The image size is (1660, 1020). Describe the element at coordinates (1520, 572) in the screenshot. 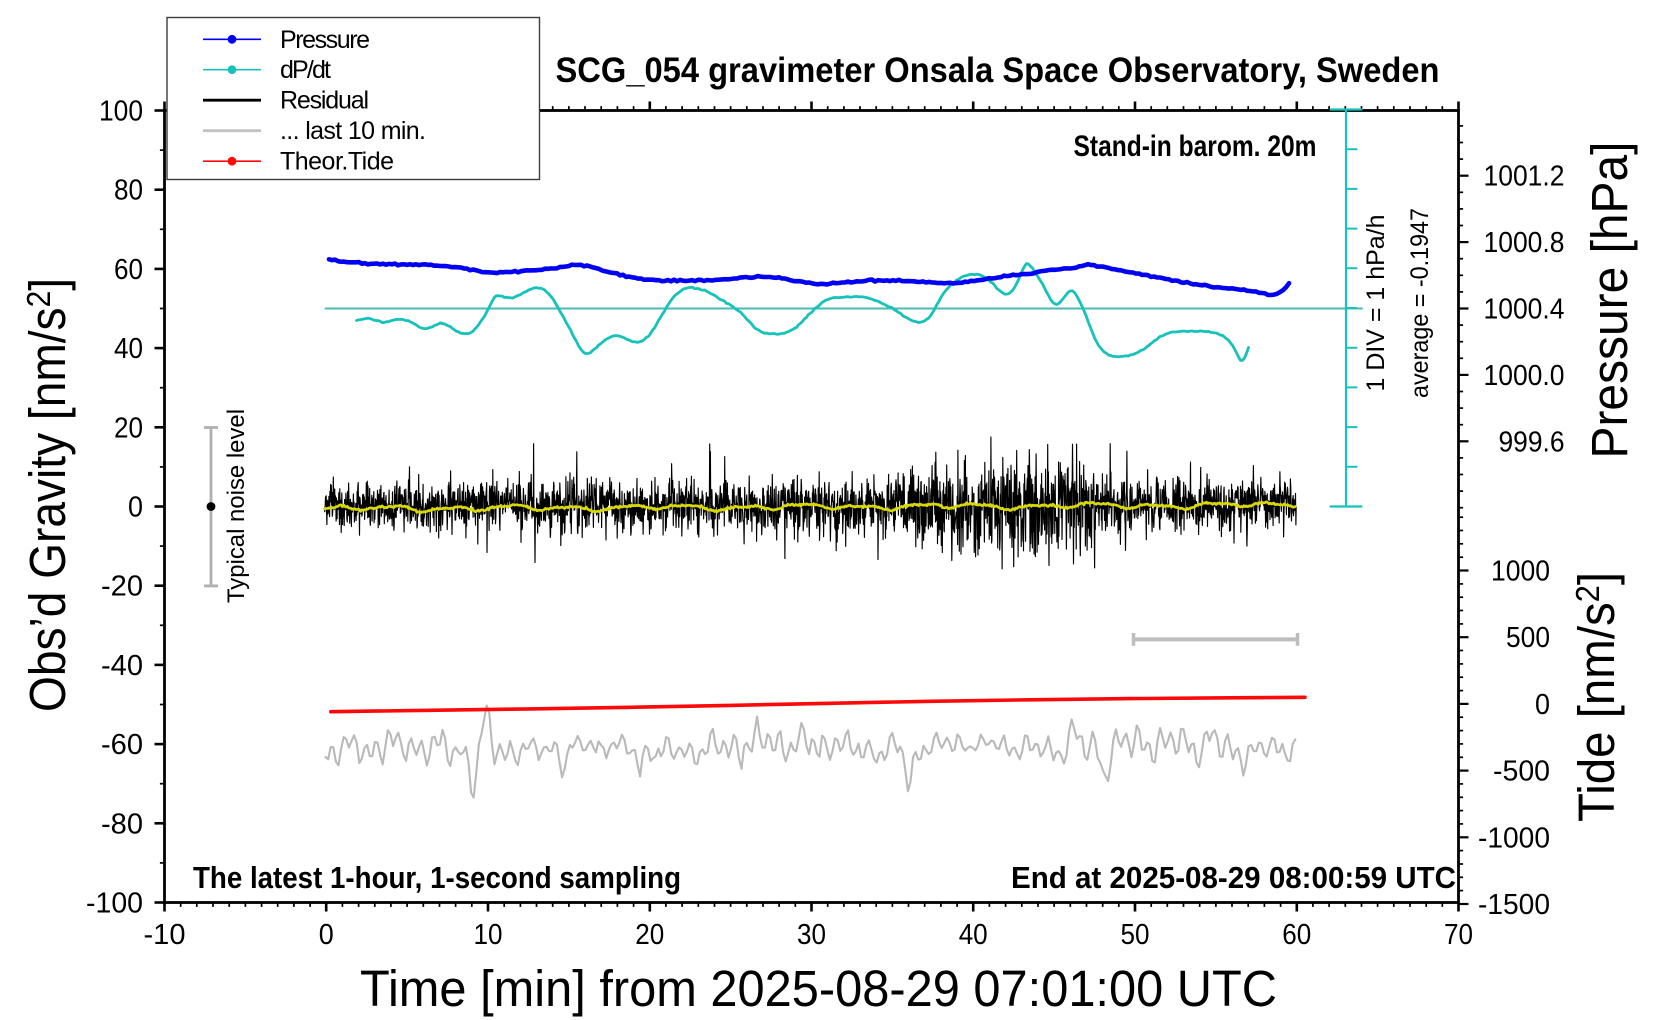

I see `svg-text: 1000` at that location.